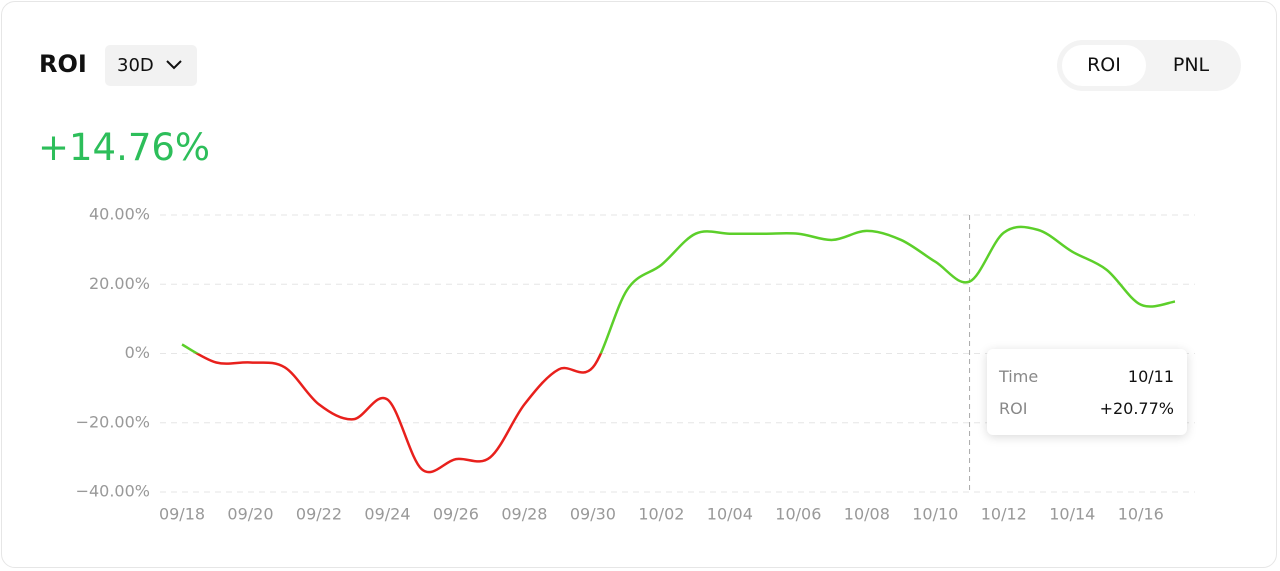 The width and height of the screenshot is (1280, 571). What do you see at coordinates (135, 65) in the screenshot?
I see `period-label: 30D` at bounding box center [135, 65].